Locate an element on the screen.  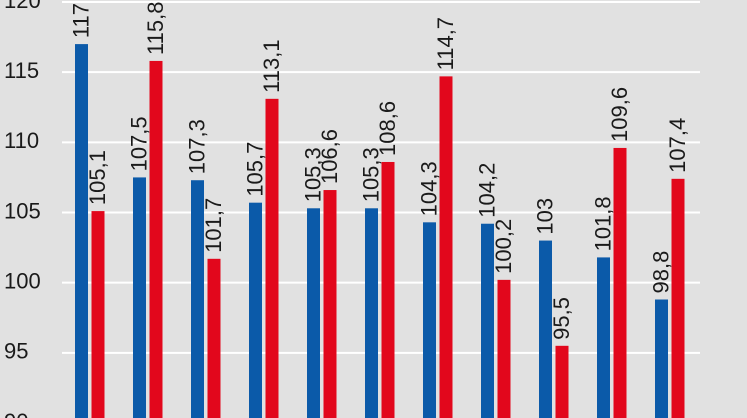
data-label: 100,2 is located at coordinates (503, 246).